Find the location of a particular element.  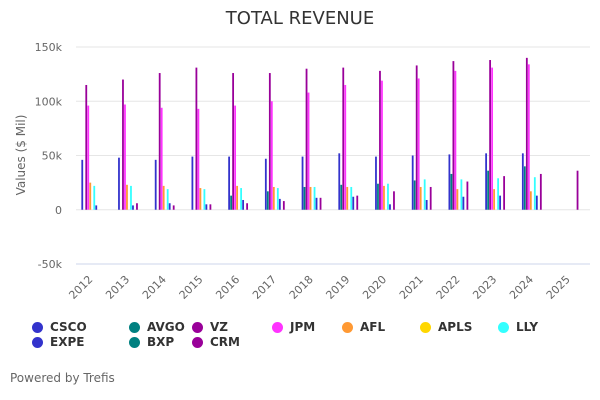

bar-csco-2022 is located at coordinates (449, 182).